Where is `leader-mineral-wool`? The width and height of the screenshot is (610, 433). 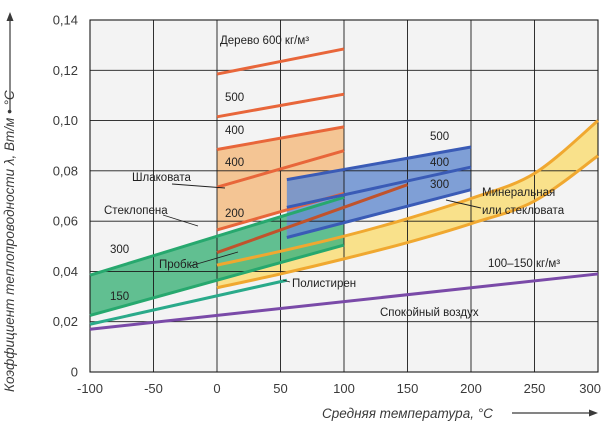
leader-mineral-wool is located at coordinates (463, 204).